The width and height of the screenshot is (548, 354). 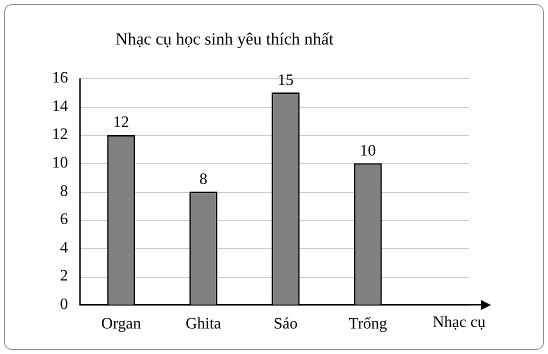 What do you see at coordinates (368, 151) in the screenshot?
I see `data-label: 10` at bounding box center [368, 151].